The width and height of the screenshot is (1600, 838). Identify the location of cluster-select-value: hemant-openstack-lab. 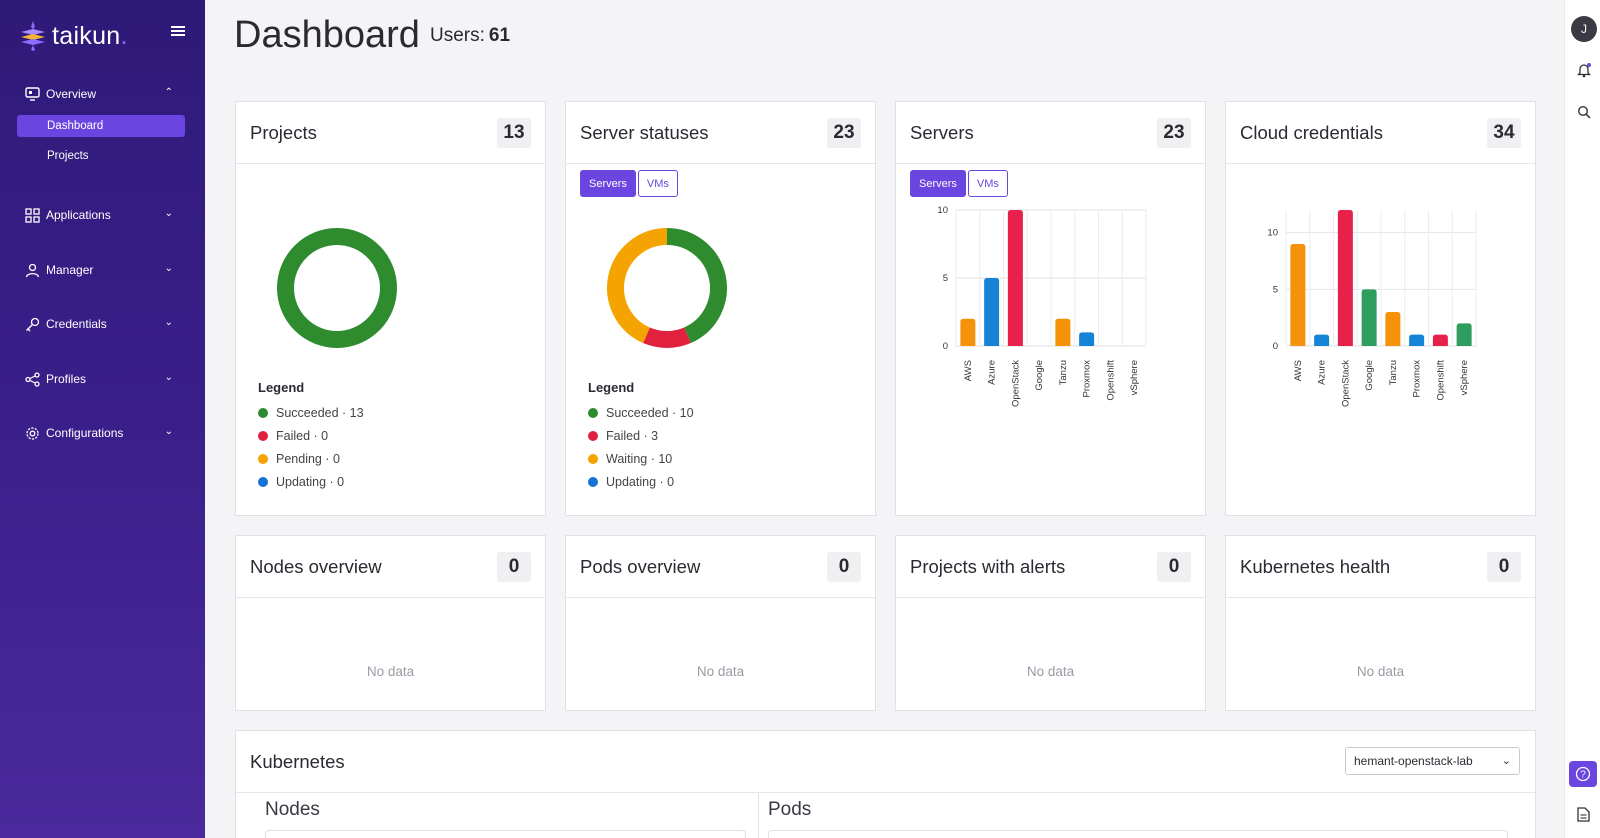
(1413, 761).